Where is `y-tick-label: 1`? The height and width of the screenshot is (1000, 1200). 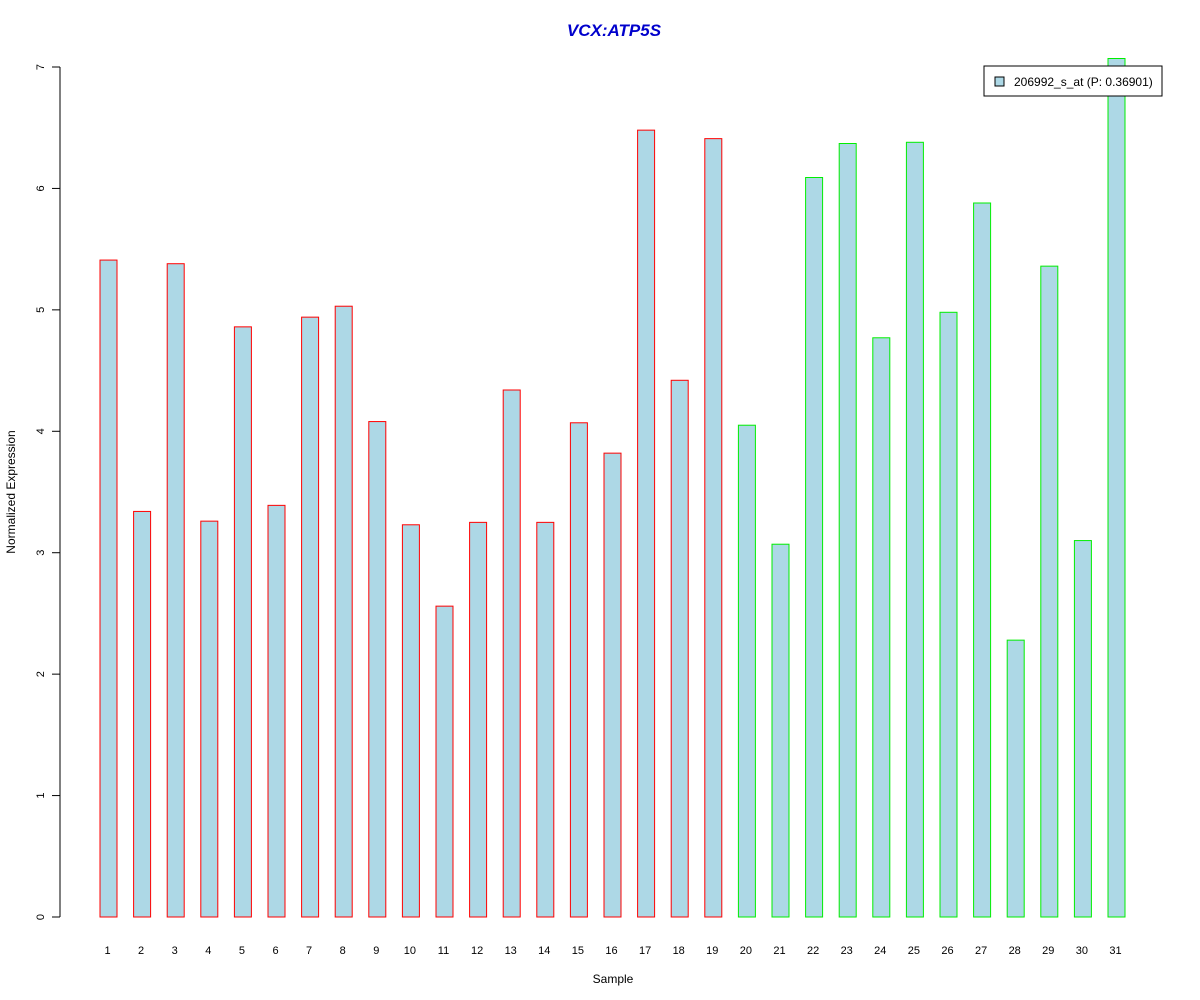
y-tick-label: 1 is located at coordinates (41, 796).